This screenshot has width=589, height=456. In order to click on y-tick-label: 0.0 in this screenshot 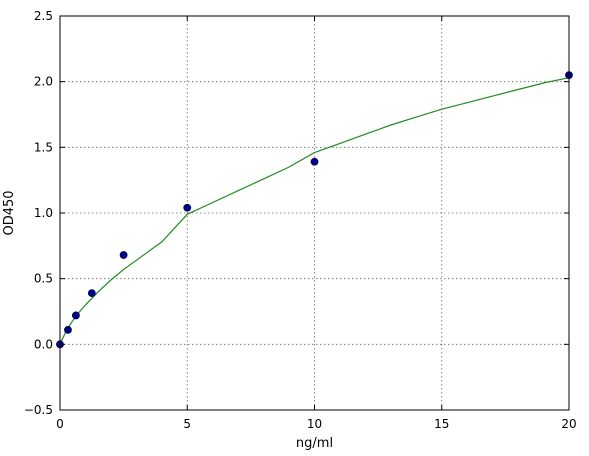, I will do `click(43, 344)`.